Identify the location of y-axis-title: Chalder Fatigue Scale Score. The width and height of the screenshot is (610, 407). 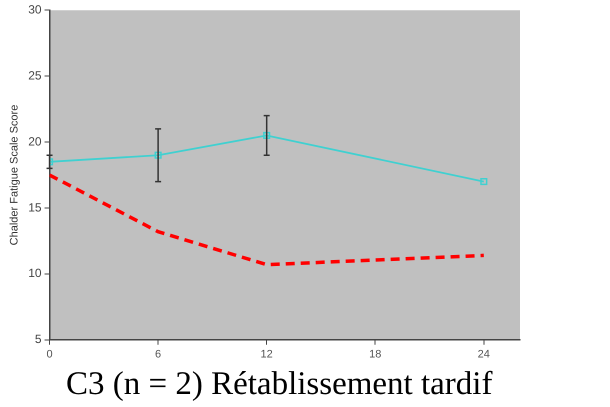
(14, 175).